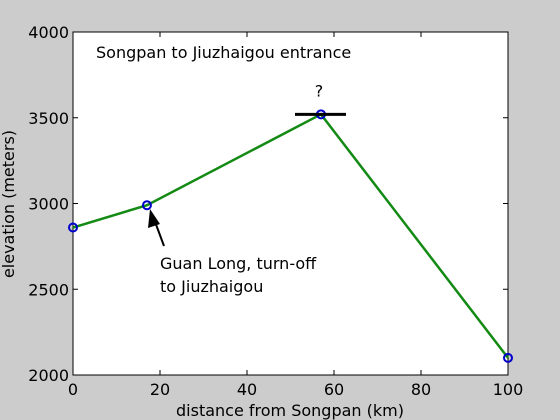  Describe the element at coordinates (238, 263) in the screenshot. I see `turnoff-annotation-line1: Guan Long, turn-off` at that location.